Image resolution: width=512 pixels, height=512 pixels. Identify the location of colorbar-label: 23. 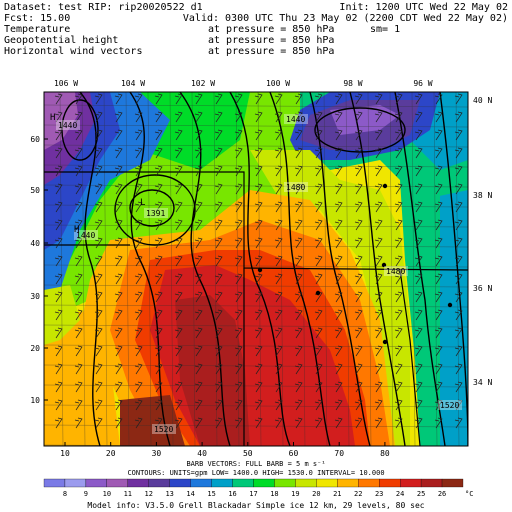
(379, 494).